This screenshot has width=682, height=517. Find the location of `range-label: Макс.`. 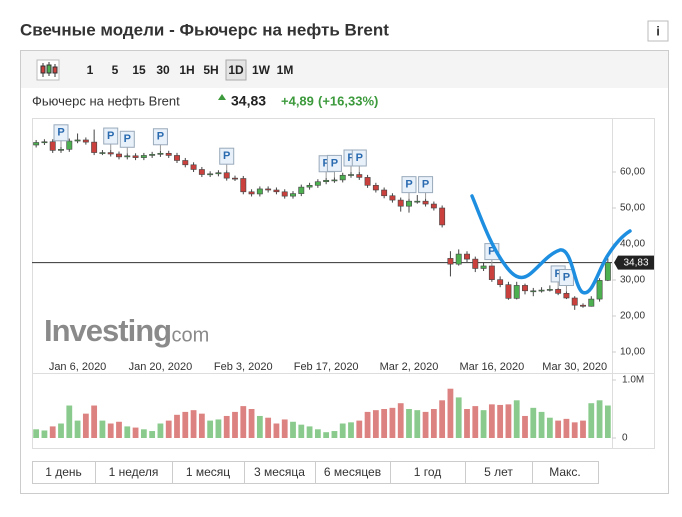

range-label: Макс. is located at coordinates (565, 472).